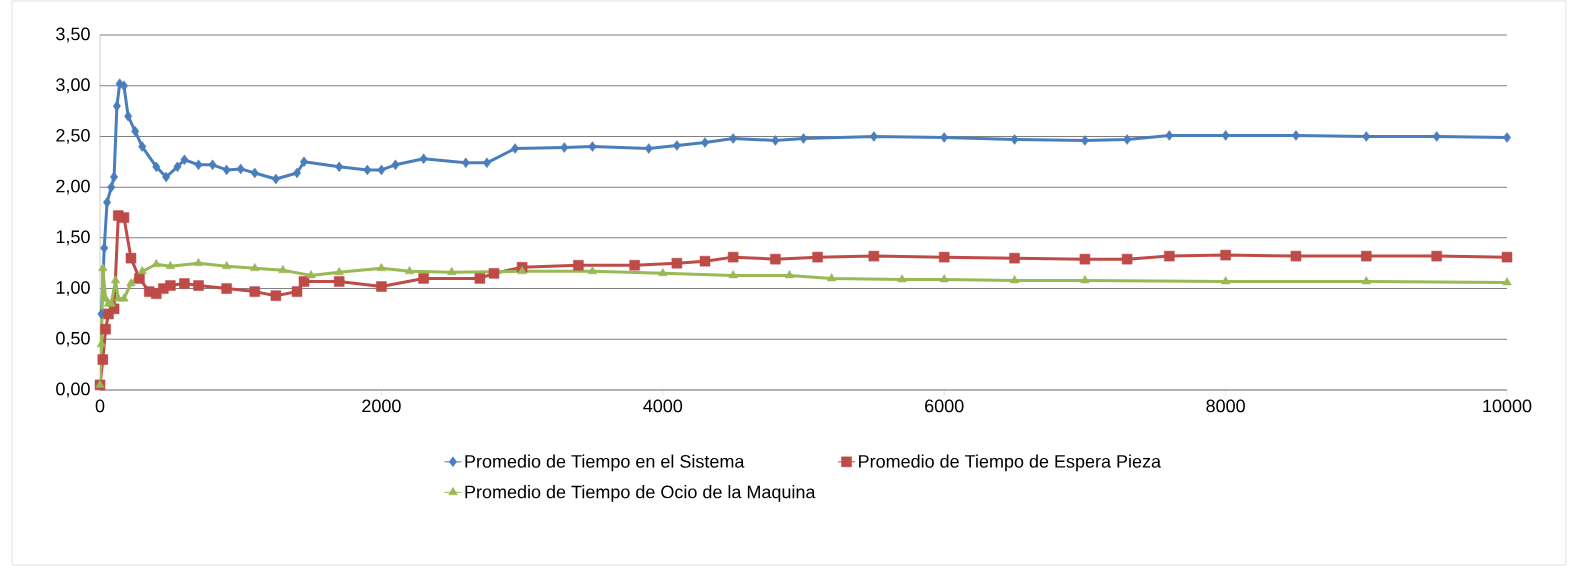 Image resolution: width=1578 pixels, height=566 pixels. What do you see at coordinates (1010, 463) in the screenshot?
I see `legend-label: Promedio de Tiempo de Espera Pieza` at bounding box center [1010, 463].